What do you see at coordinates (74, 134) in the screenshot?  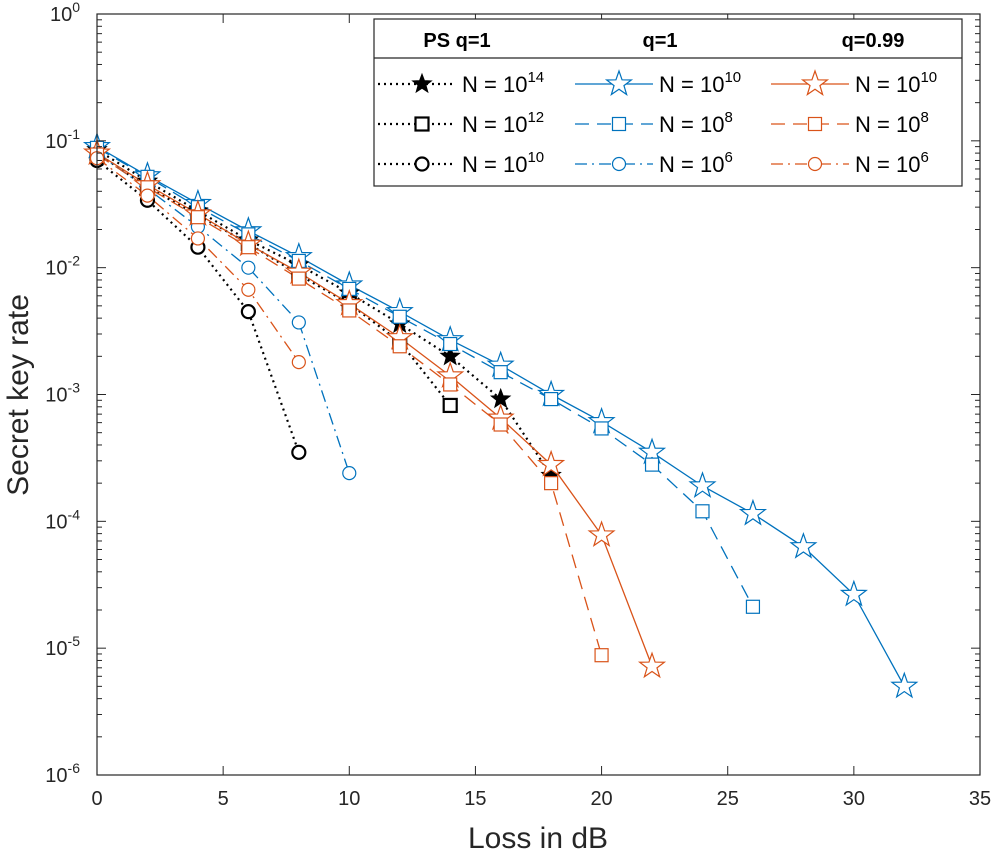 I see `y-tick-exponent: -1` at bounding box center [74, 134].